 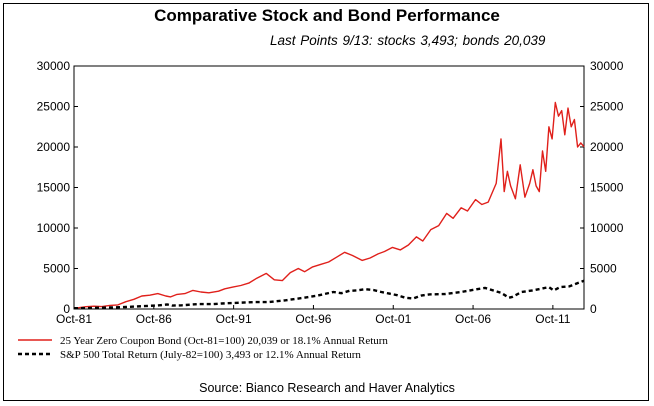 What do you see at coordinates (54, 188) in the screenshot?
I see `y-tick-label-left: 15000` at bounding box center [54, 188].